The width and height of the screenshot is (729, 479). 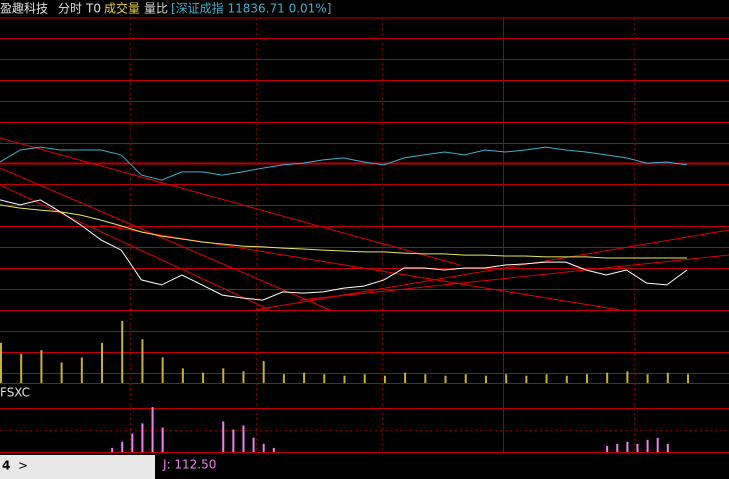 What do you see at coordinates (23, 466) in the screenshot?
I see `tab-arrow: >` at bounding box center [23, 466].